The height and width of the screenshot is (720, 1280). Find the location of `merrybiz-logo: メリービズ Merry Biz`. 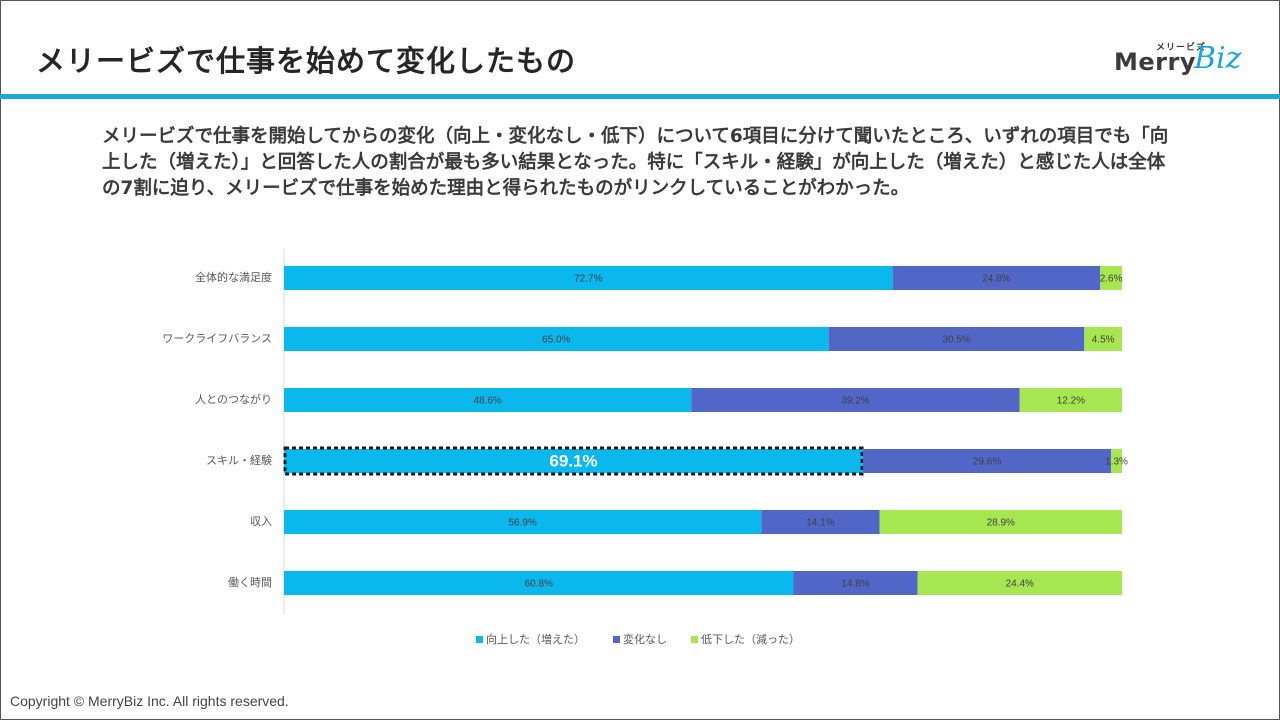

merrybiz-logo: メリービズ Merry Biz is located at coordinates (1189, 60).